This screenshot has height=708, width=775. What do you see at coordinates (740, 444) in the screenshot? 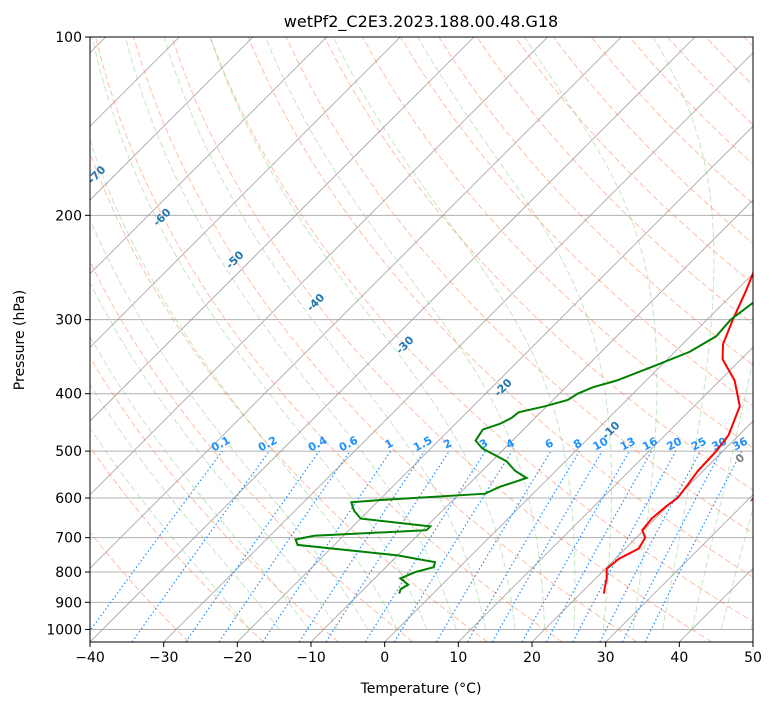
I see `mixing-ratio-label: 36` at bounding box center [740, 444].